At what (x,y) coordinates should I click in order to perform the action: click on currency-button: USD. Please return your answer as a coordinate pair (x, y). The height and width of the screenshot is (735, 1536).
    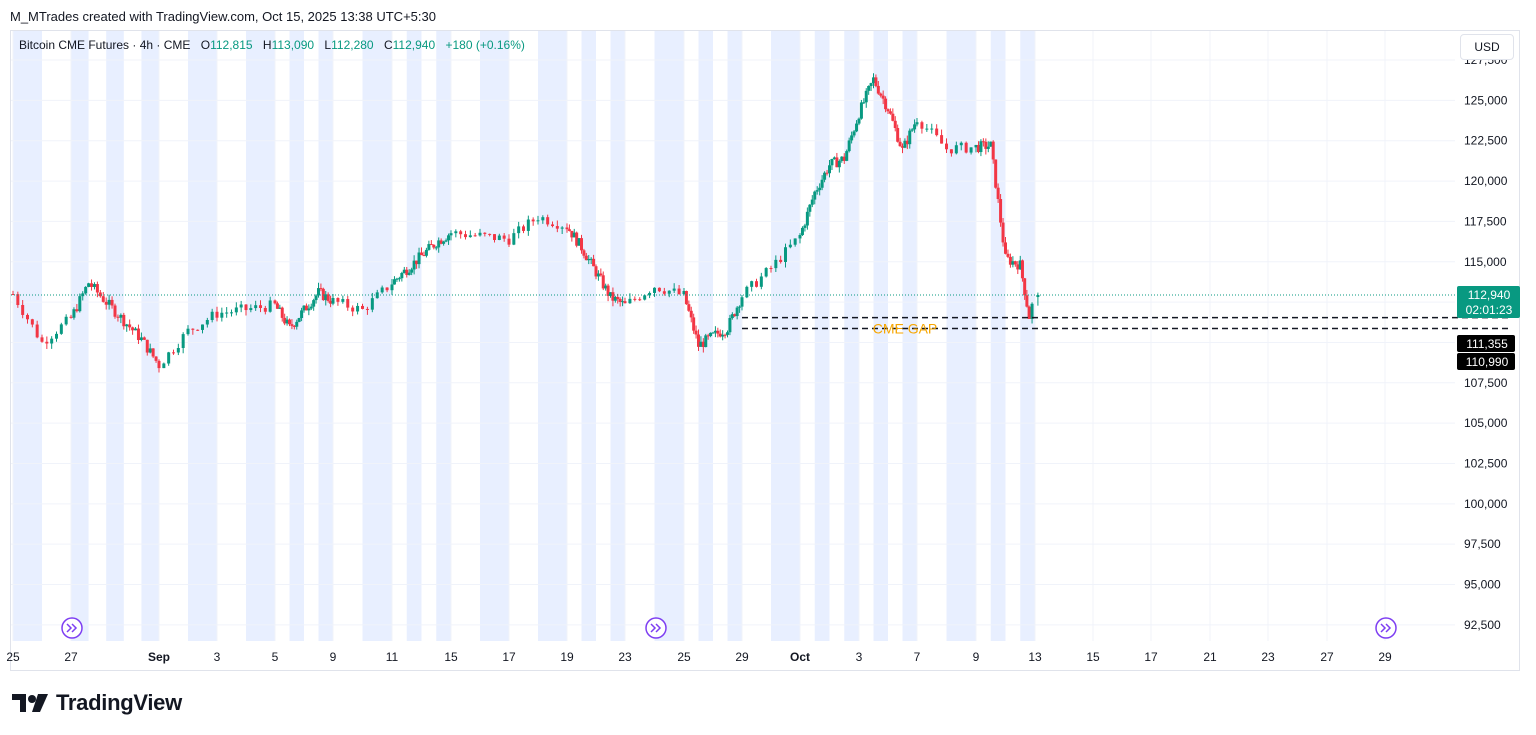
    Looking at the image, I should click on (1487, 47).